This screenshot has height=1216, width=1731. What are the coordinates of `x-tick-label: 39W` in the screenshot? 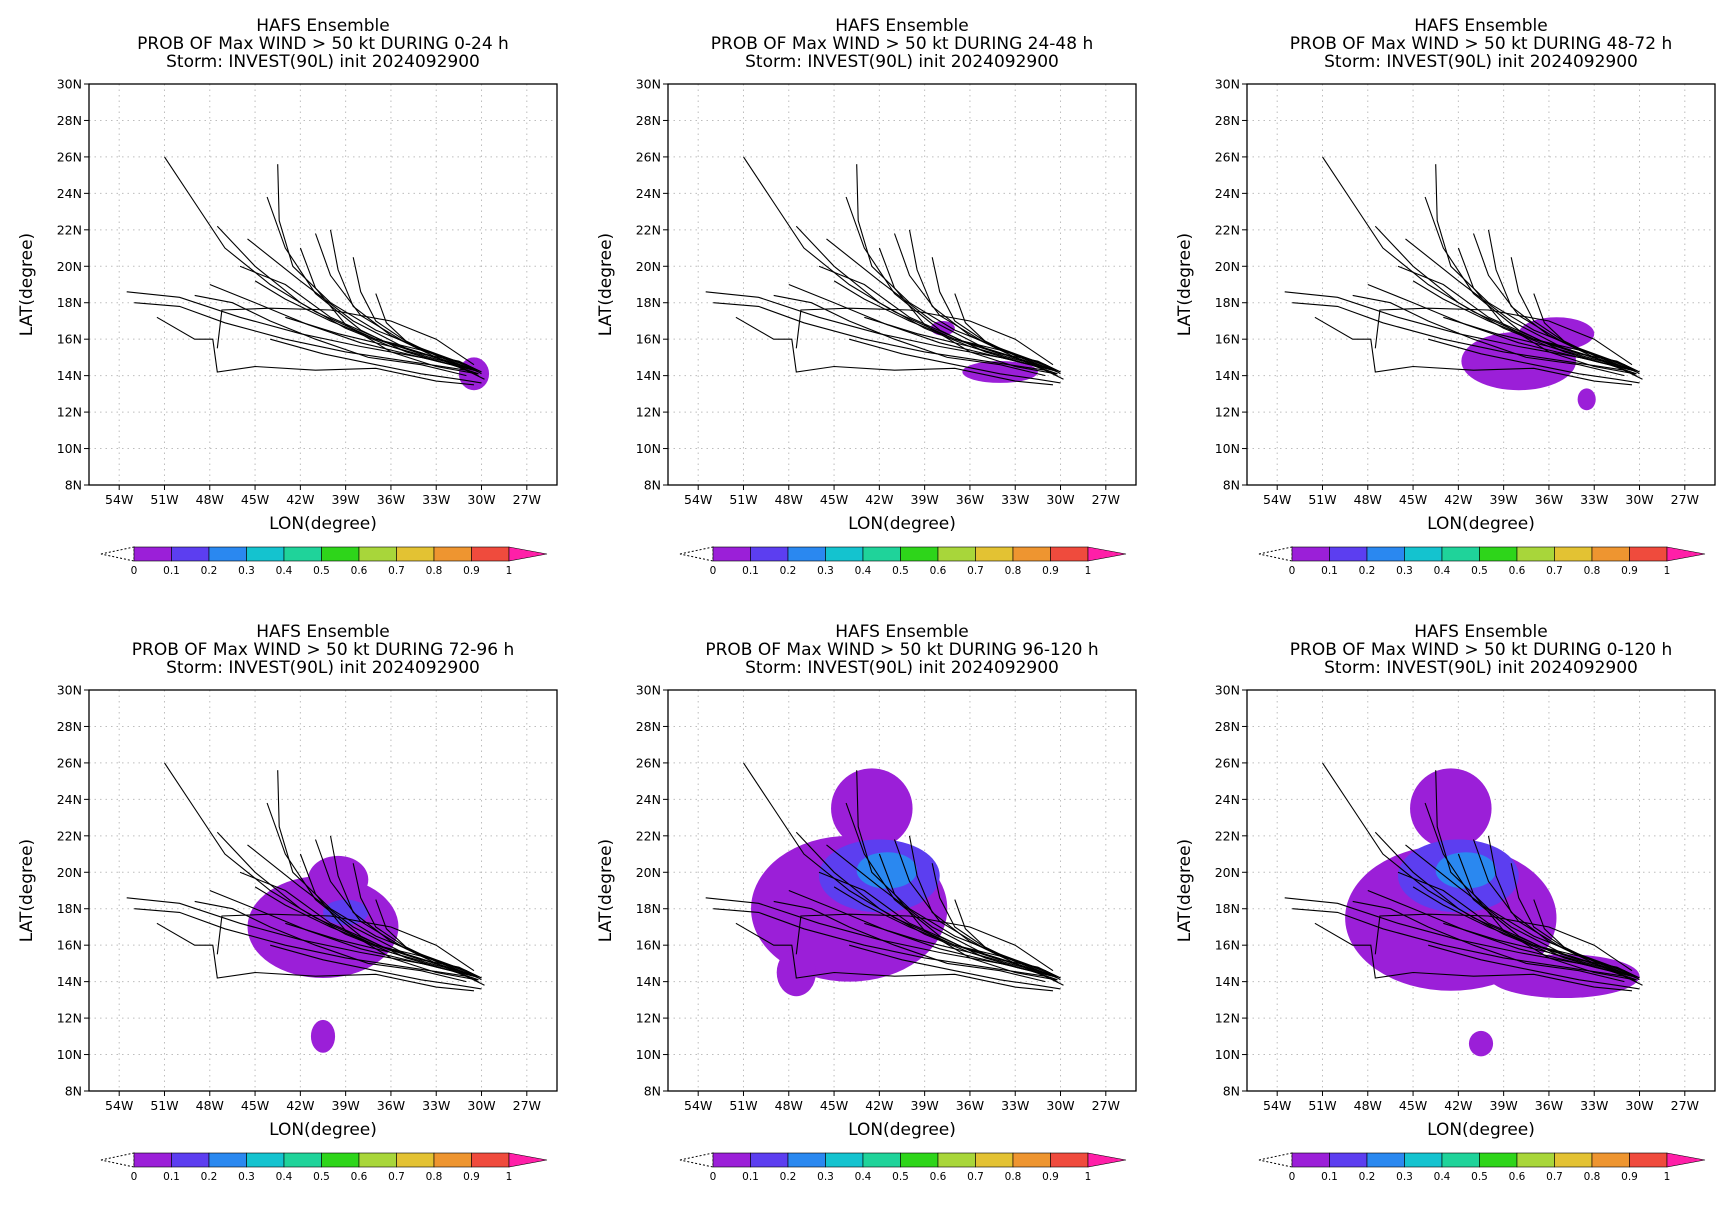 It's located at (1504, 1105).